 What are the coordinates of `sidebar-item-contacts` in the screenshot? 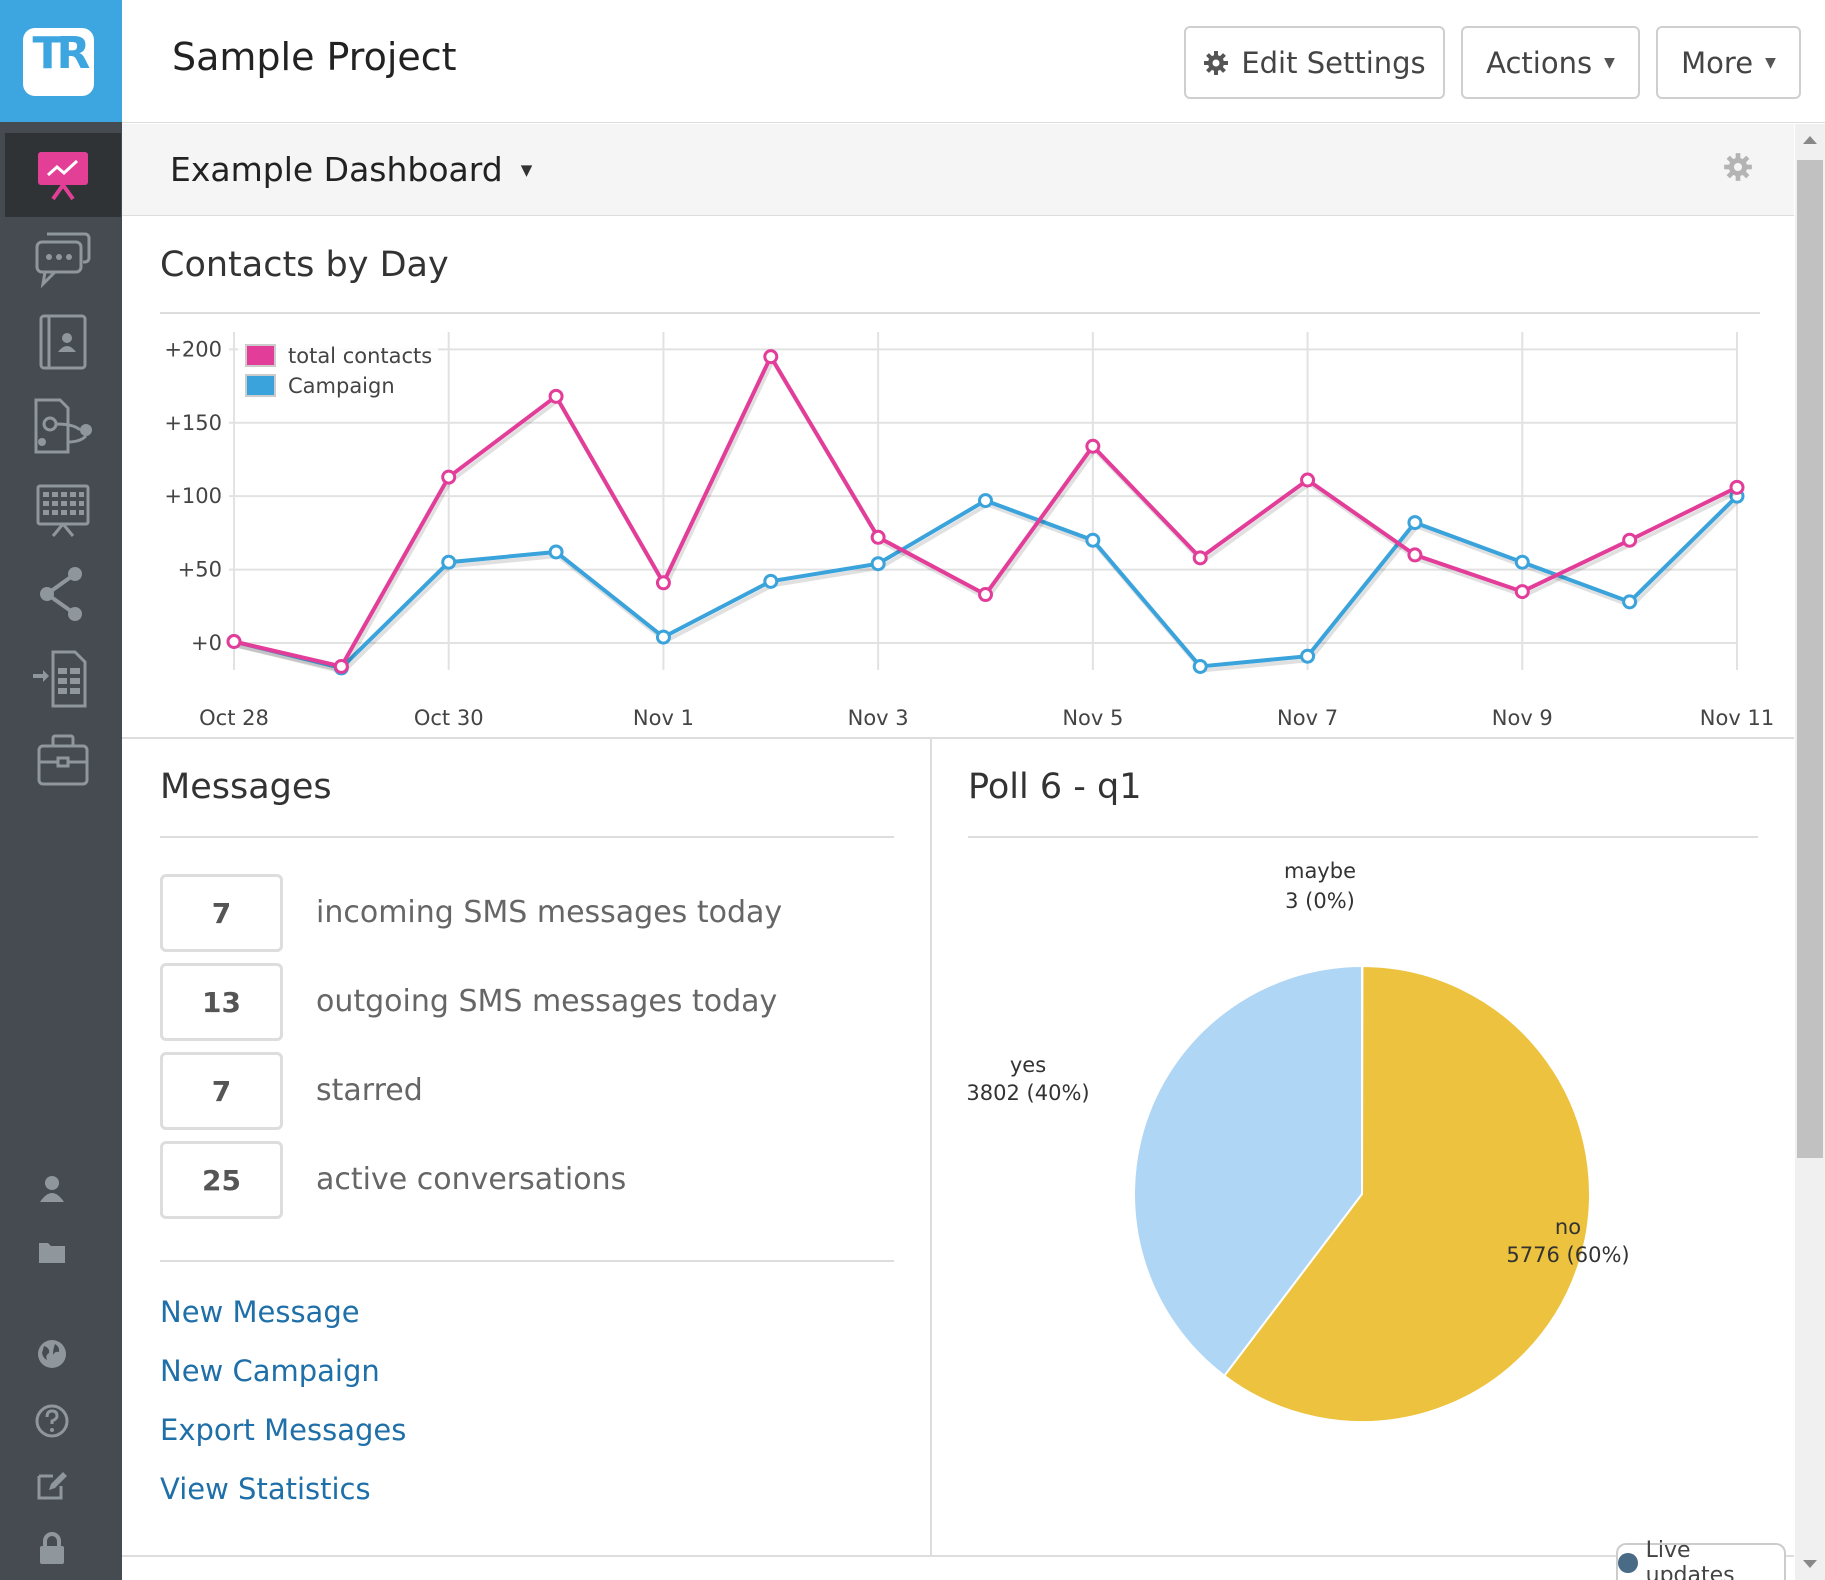 It's located at (63, 342).